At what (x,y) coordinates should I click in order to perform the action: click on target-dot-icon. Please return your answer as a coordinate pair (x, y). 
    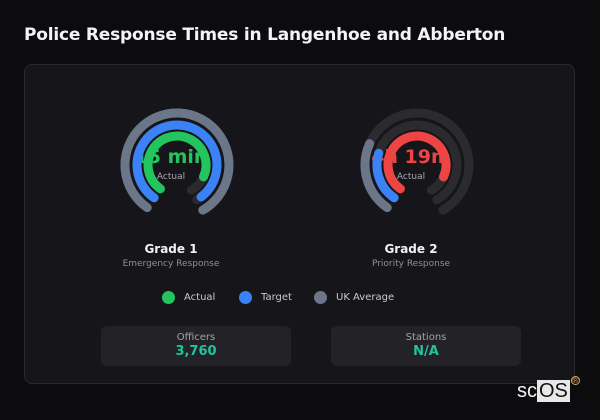
    Looking at the image, I should click on (245, 297).